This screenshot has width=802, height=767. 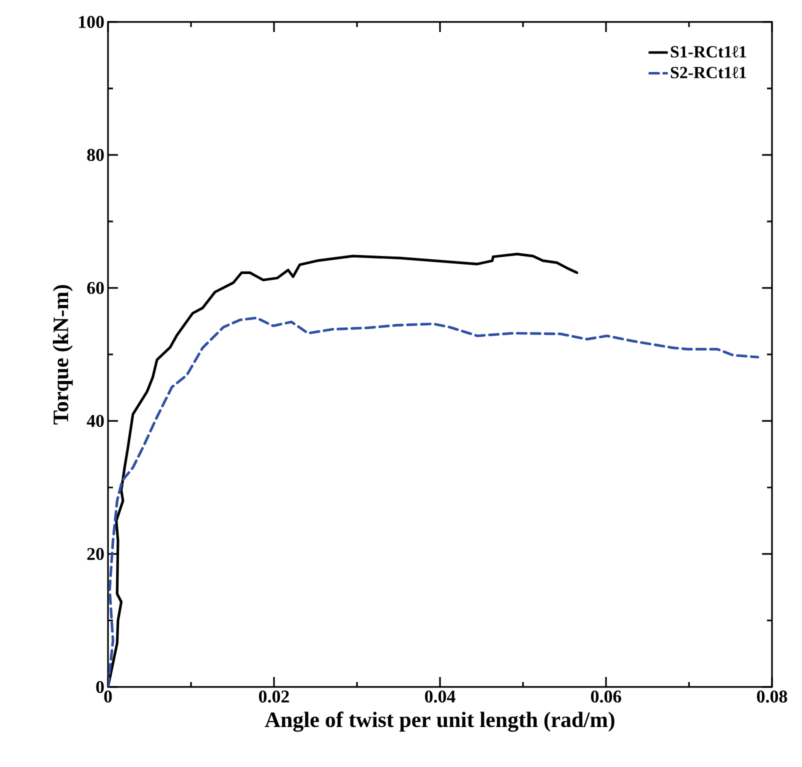 I want to click on x-tick-label: 0.06, so click(x=606, y=696).